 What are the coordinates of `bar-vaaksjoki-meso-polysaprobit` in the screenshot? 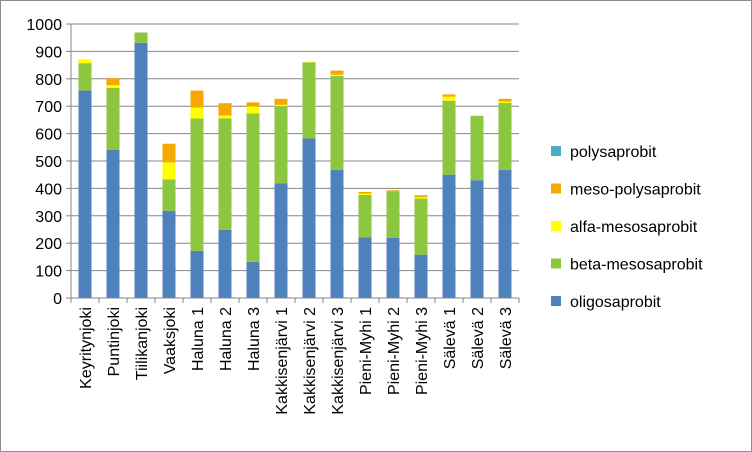 It's located at (169, 153).